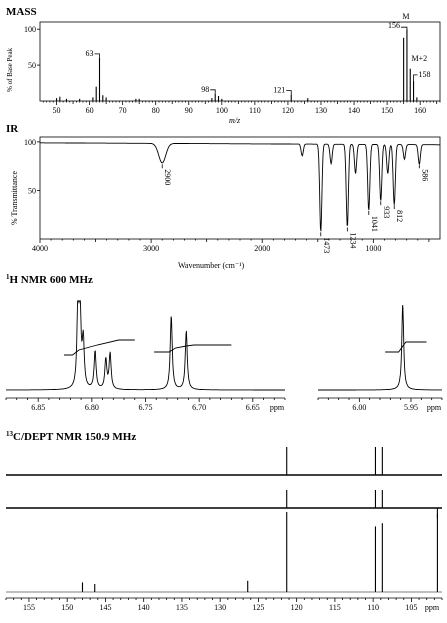  What do you see at coordinates (32, 65) in the screenshot?
I see `mass-y-tick-label: 50` at bounding box center [32, 65].